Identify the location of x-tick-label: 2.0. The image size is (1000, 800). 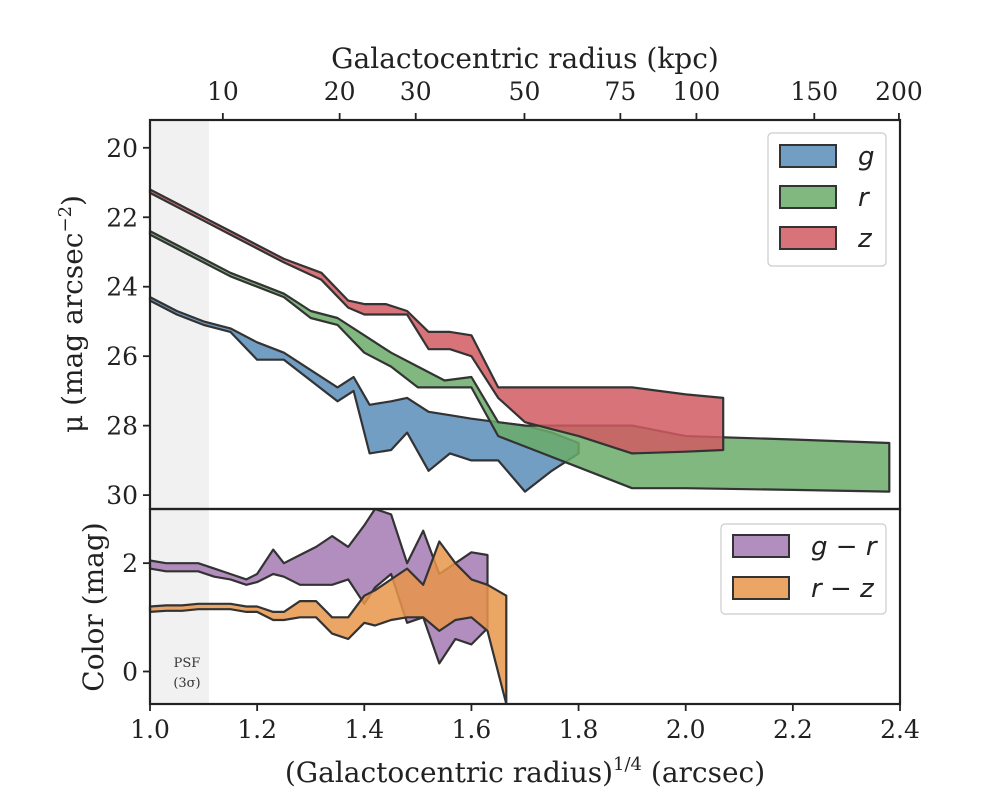
(686, 729).